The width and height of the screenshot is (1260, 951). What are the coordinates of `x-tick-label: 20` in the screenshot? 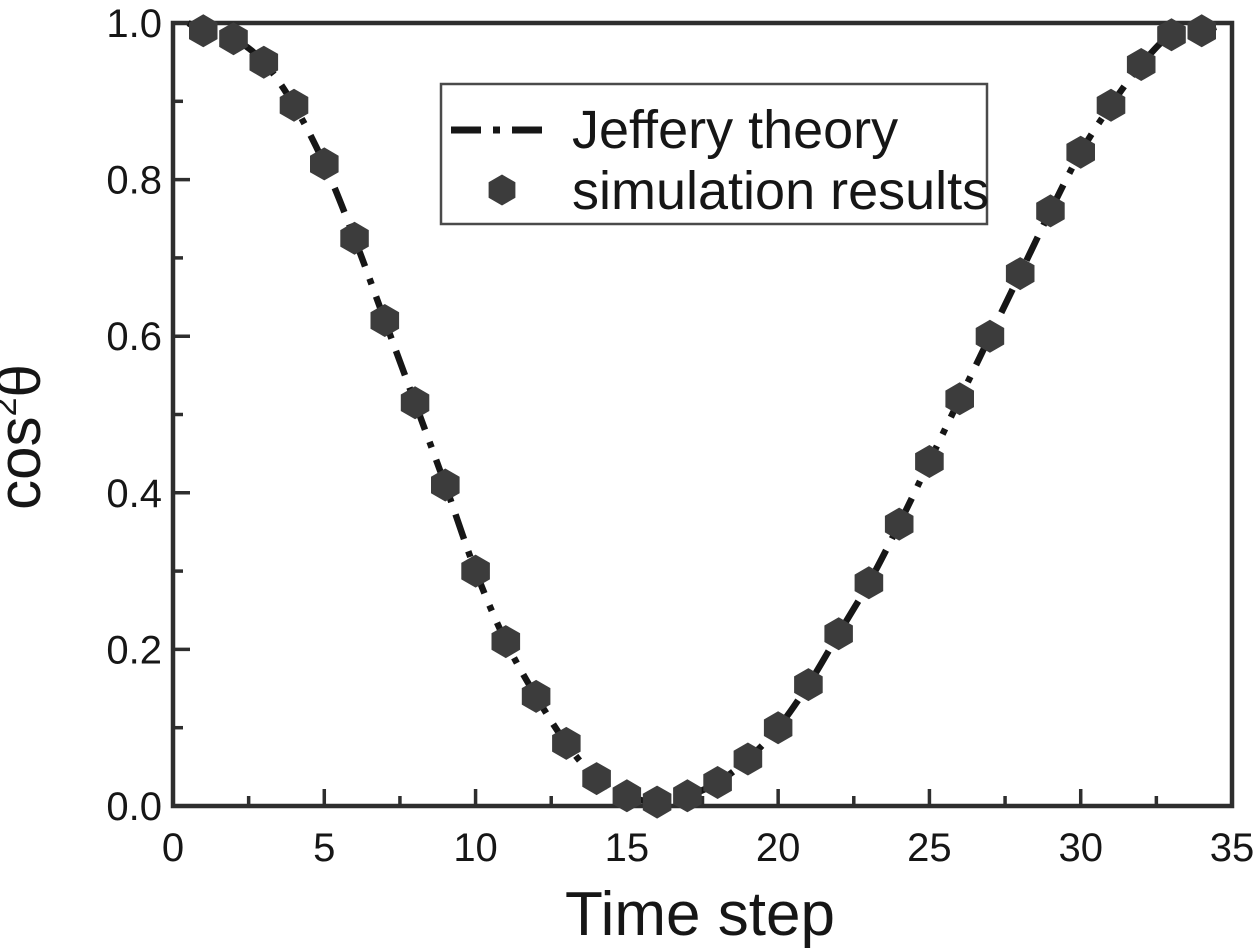 It's located at (778, 848).